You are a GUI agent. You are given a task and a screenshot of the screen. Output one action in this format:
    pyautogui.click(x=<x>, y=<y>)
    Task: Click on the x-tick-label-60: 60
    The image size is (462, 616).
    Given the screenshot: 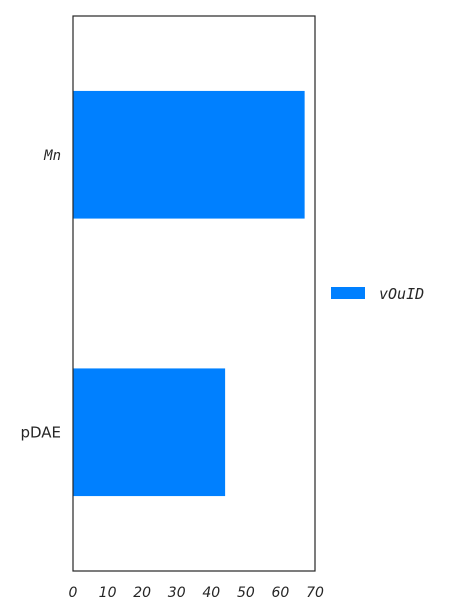 What is the action you would take?
    pyautogui.click(x=281, y=593)
    